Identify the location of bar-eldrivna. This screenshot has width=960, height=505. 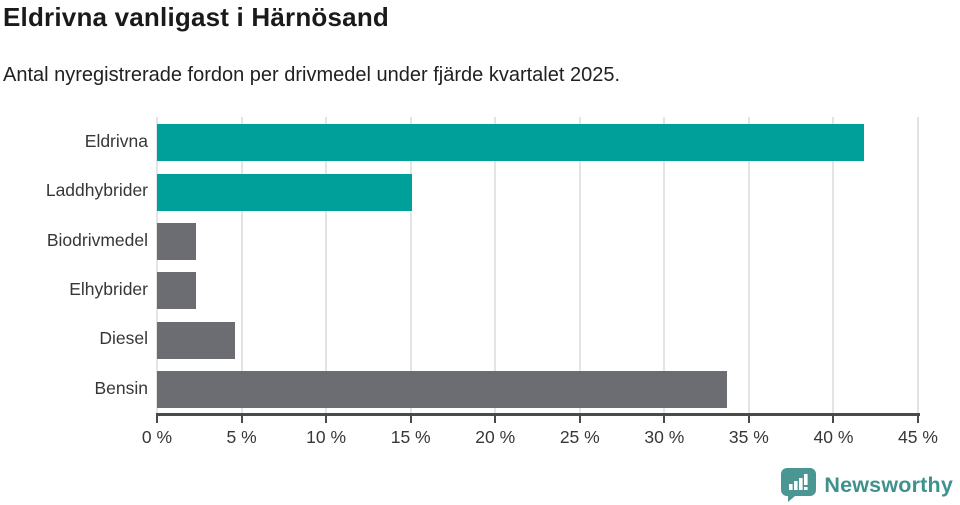
(510, 143).